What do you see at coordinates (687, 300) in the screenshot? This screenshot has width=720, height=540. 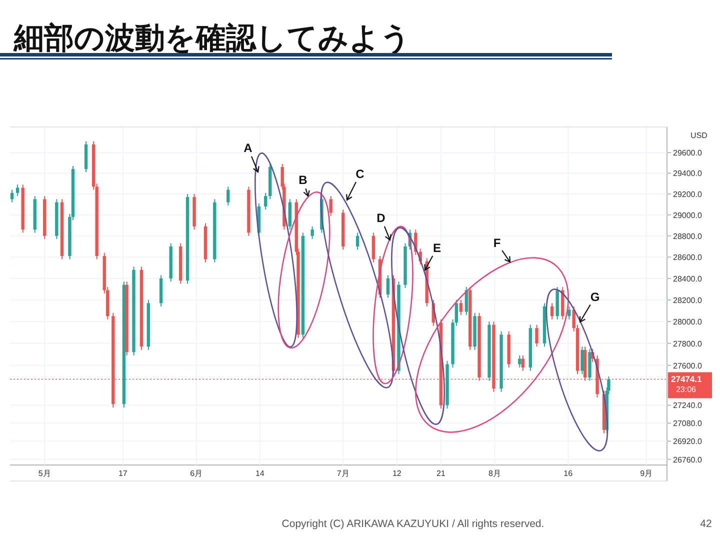 I see `y-tick-label: 28200.0` at bounding box center [687, 300].